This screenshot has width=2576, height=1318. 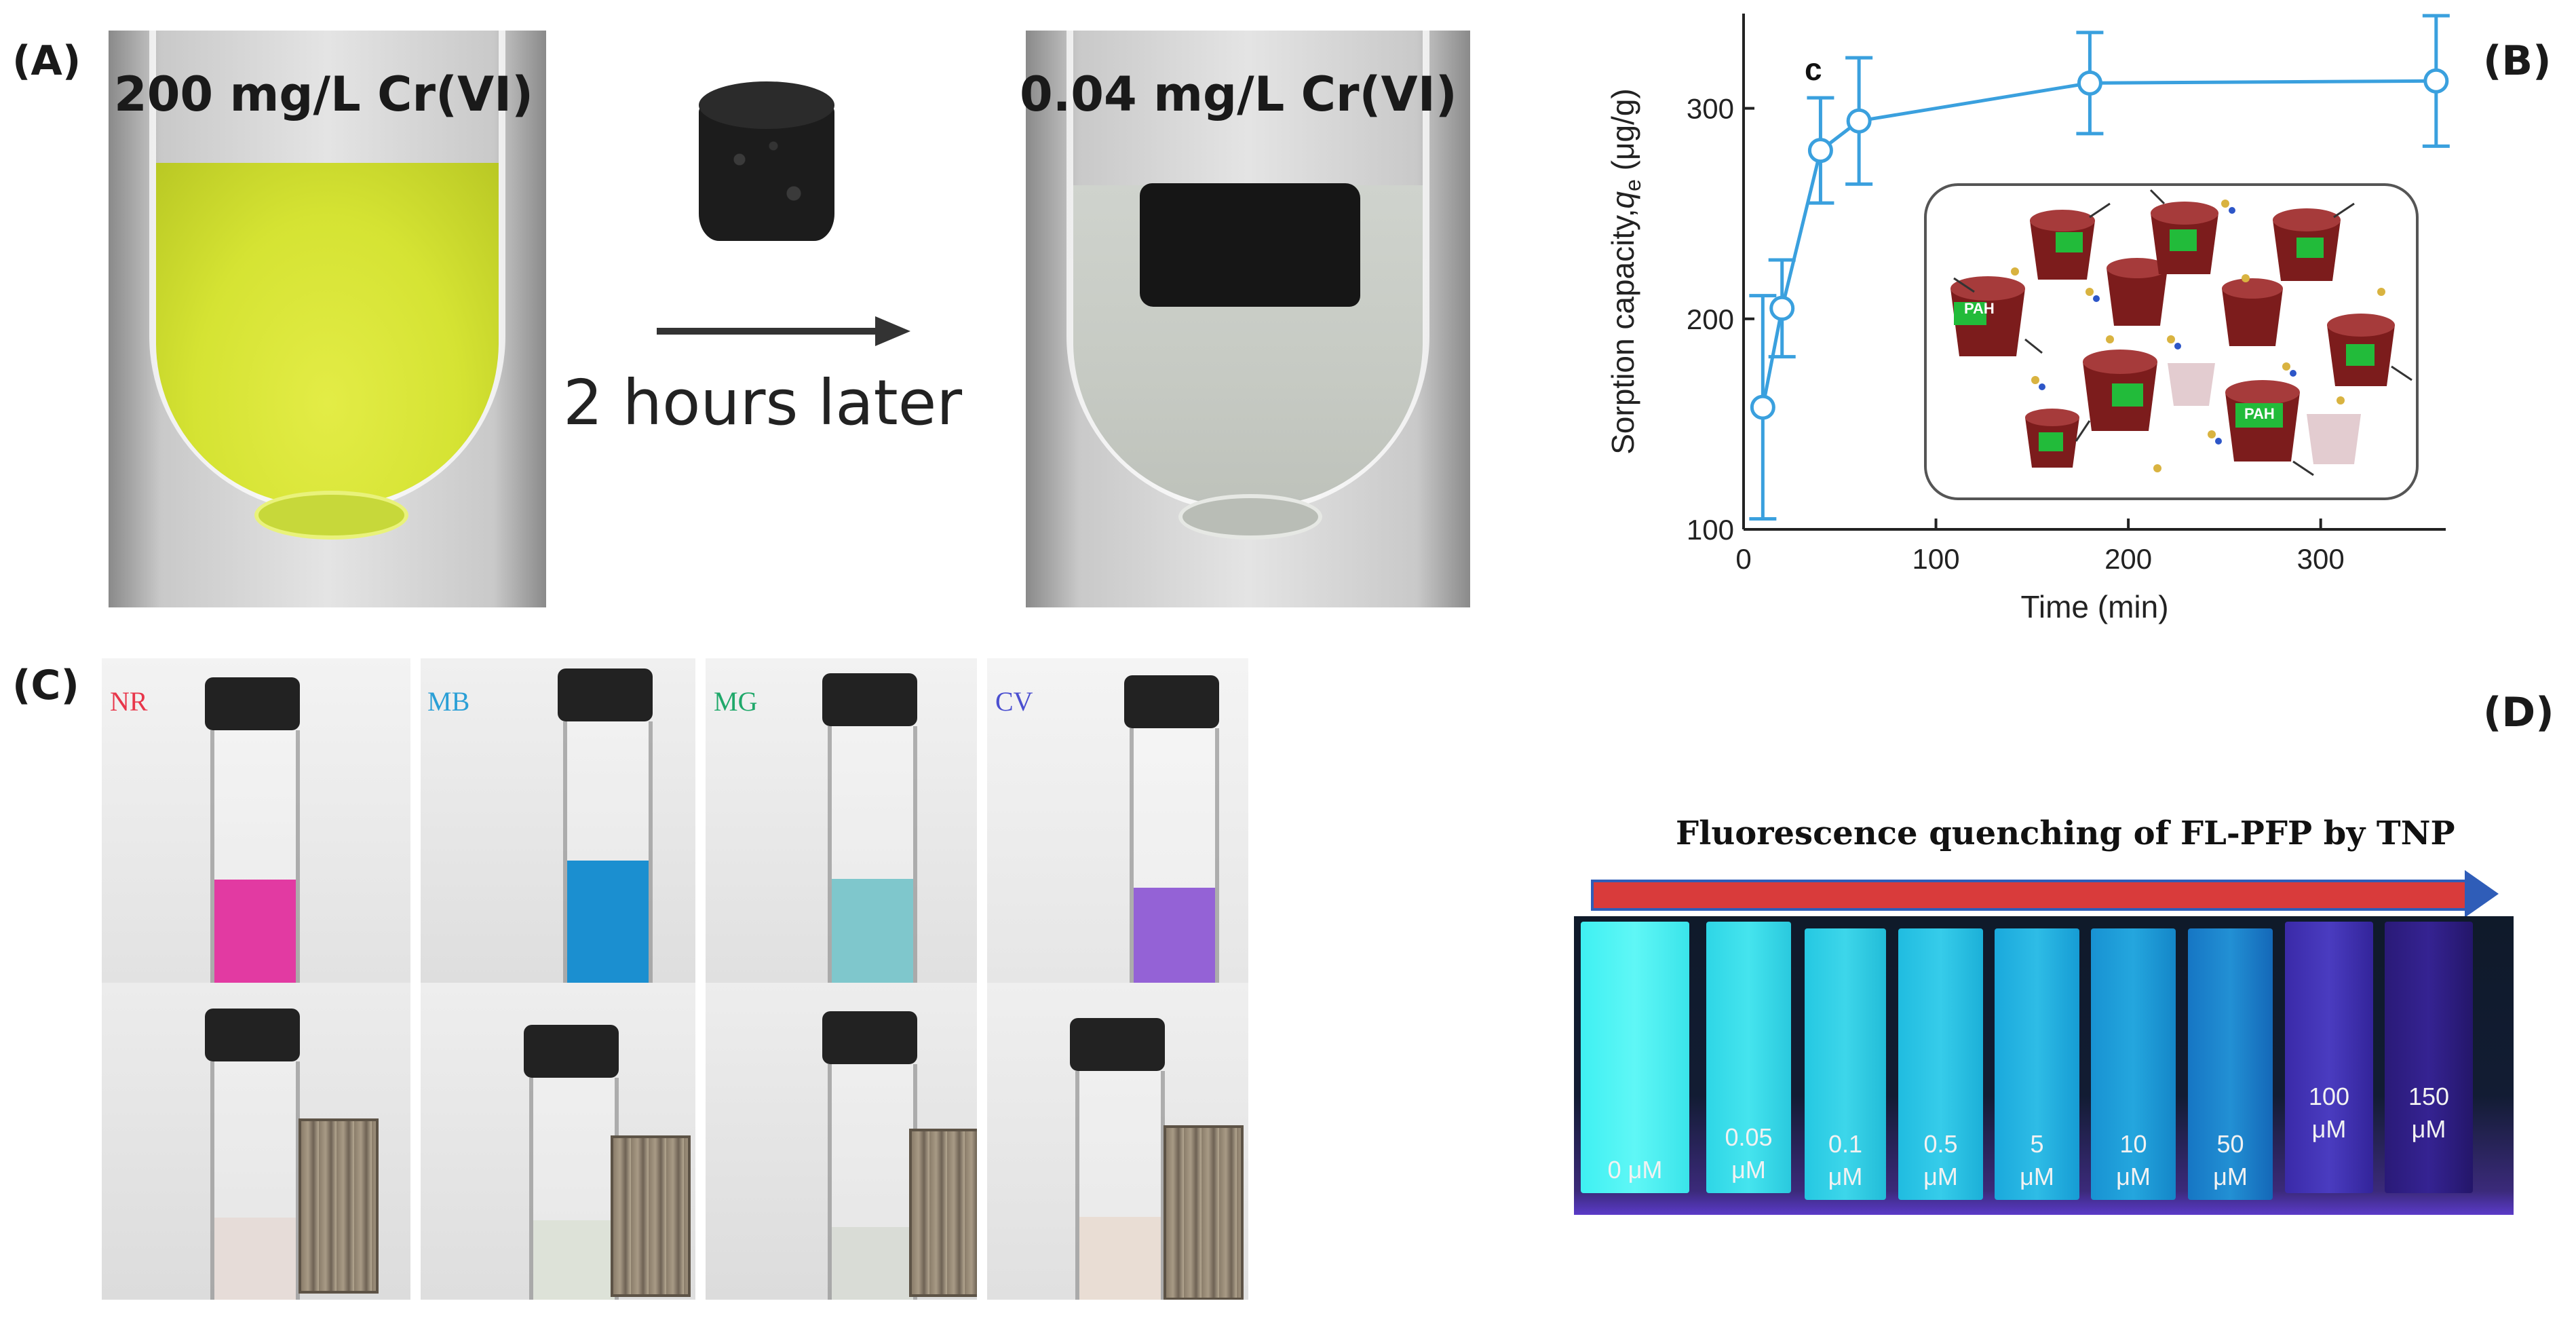 What do you see at coordinates (2133, 1064) in the screenshot?
I see `cuvette: 10 μM` at bounding box center [2133, 1064].